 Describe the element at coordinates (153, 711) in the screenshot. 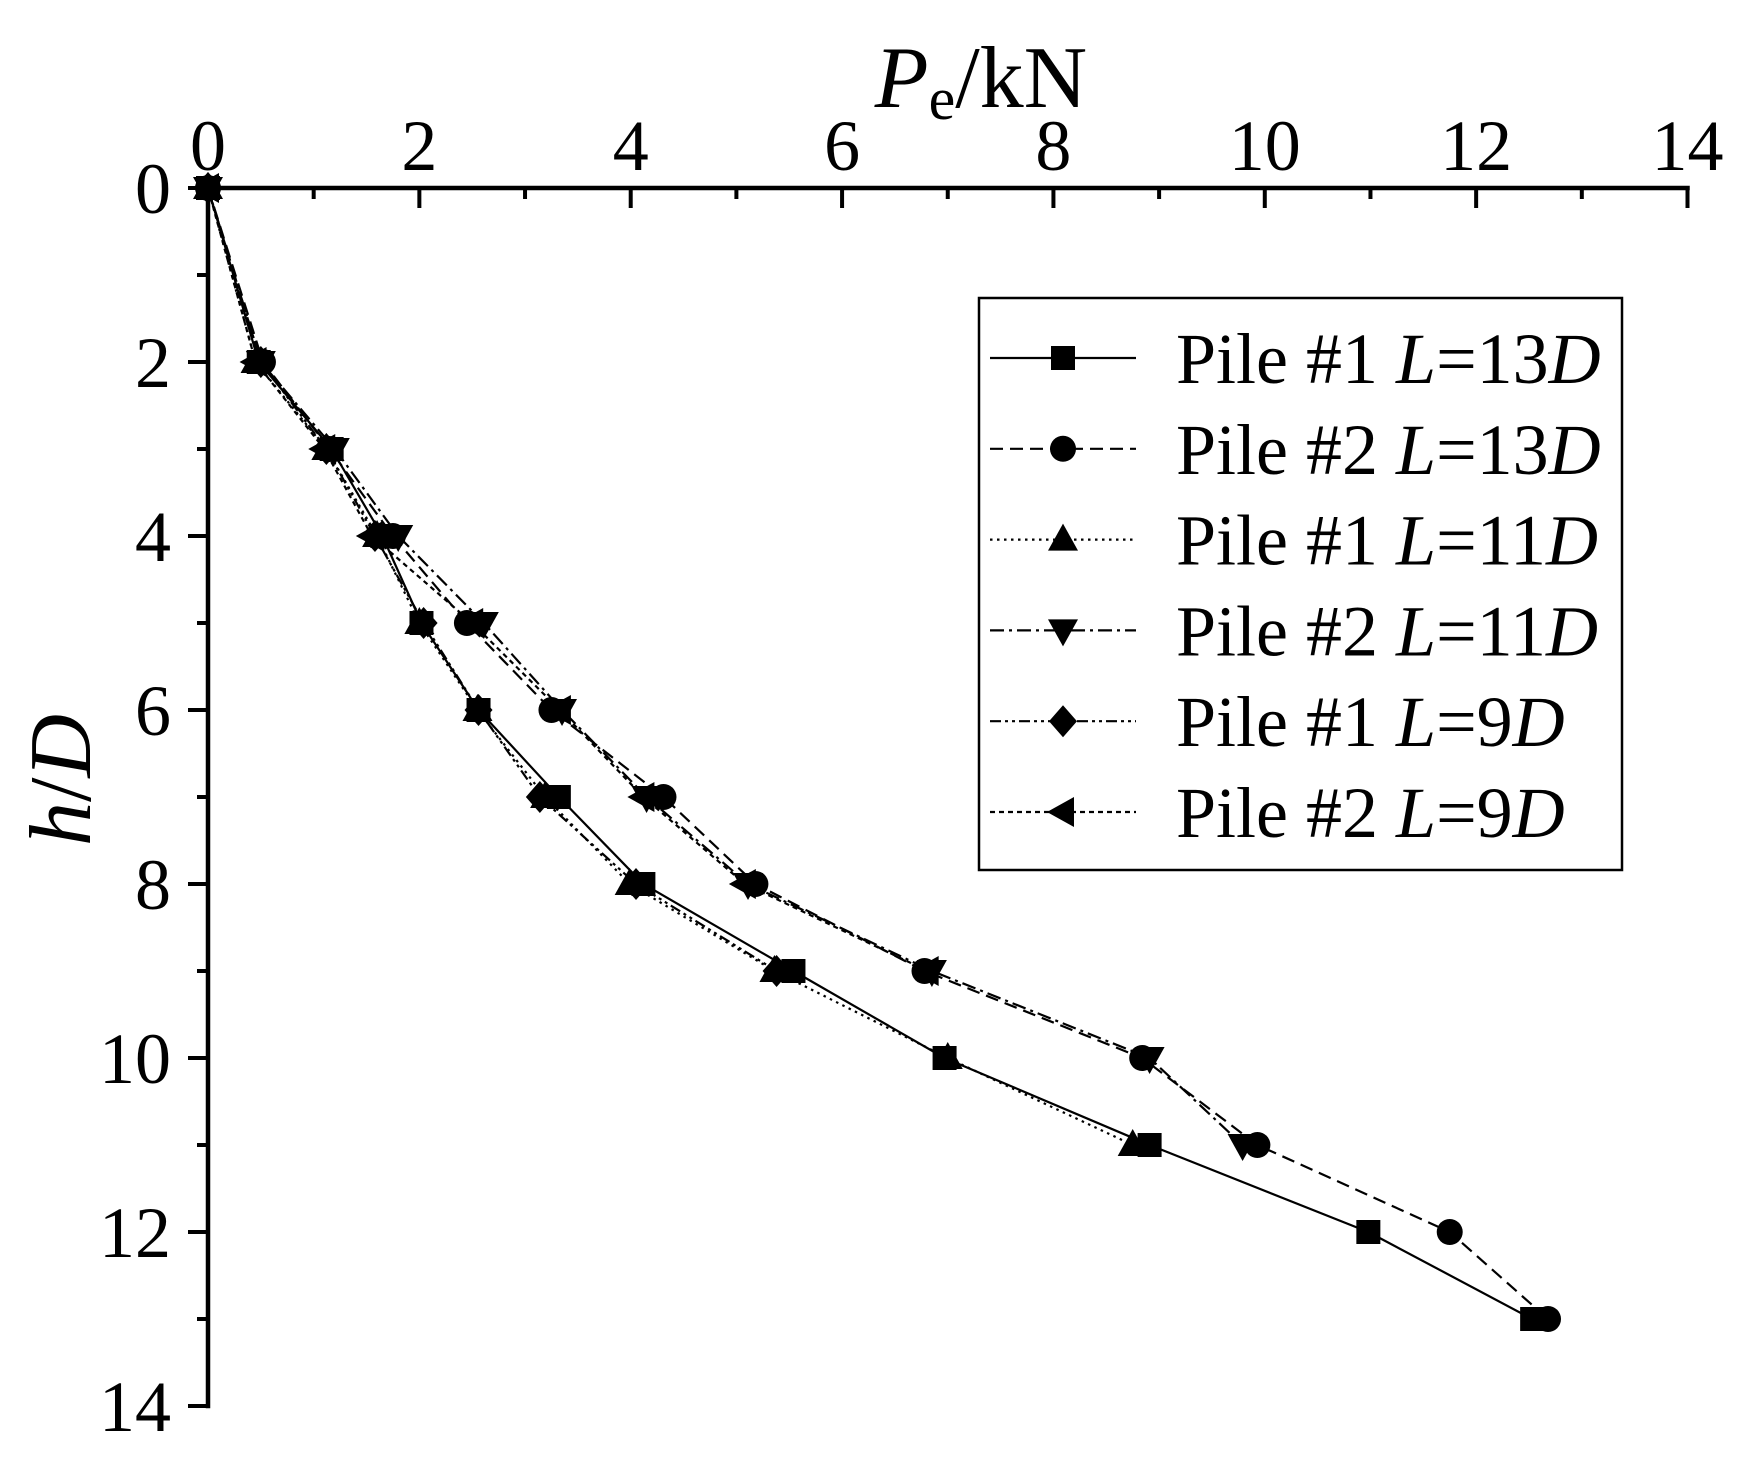

I see `y-tick-label: 6` at that location.